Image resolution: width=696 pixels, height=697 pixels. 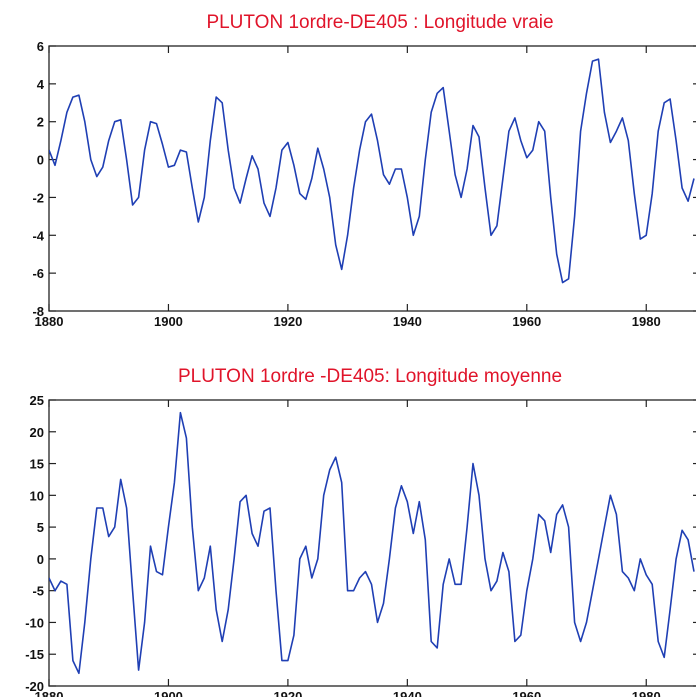 I want to click on y-tick-label: -10, so click(x=34, y=622).